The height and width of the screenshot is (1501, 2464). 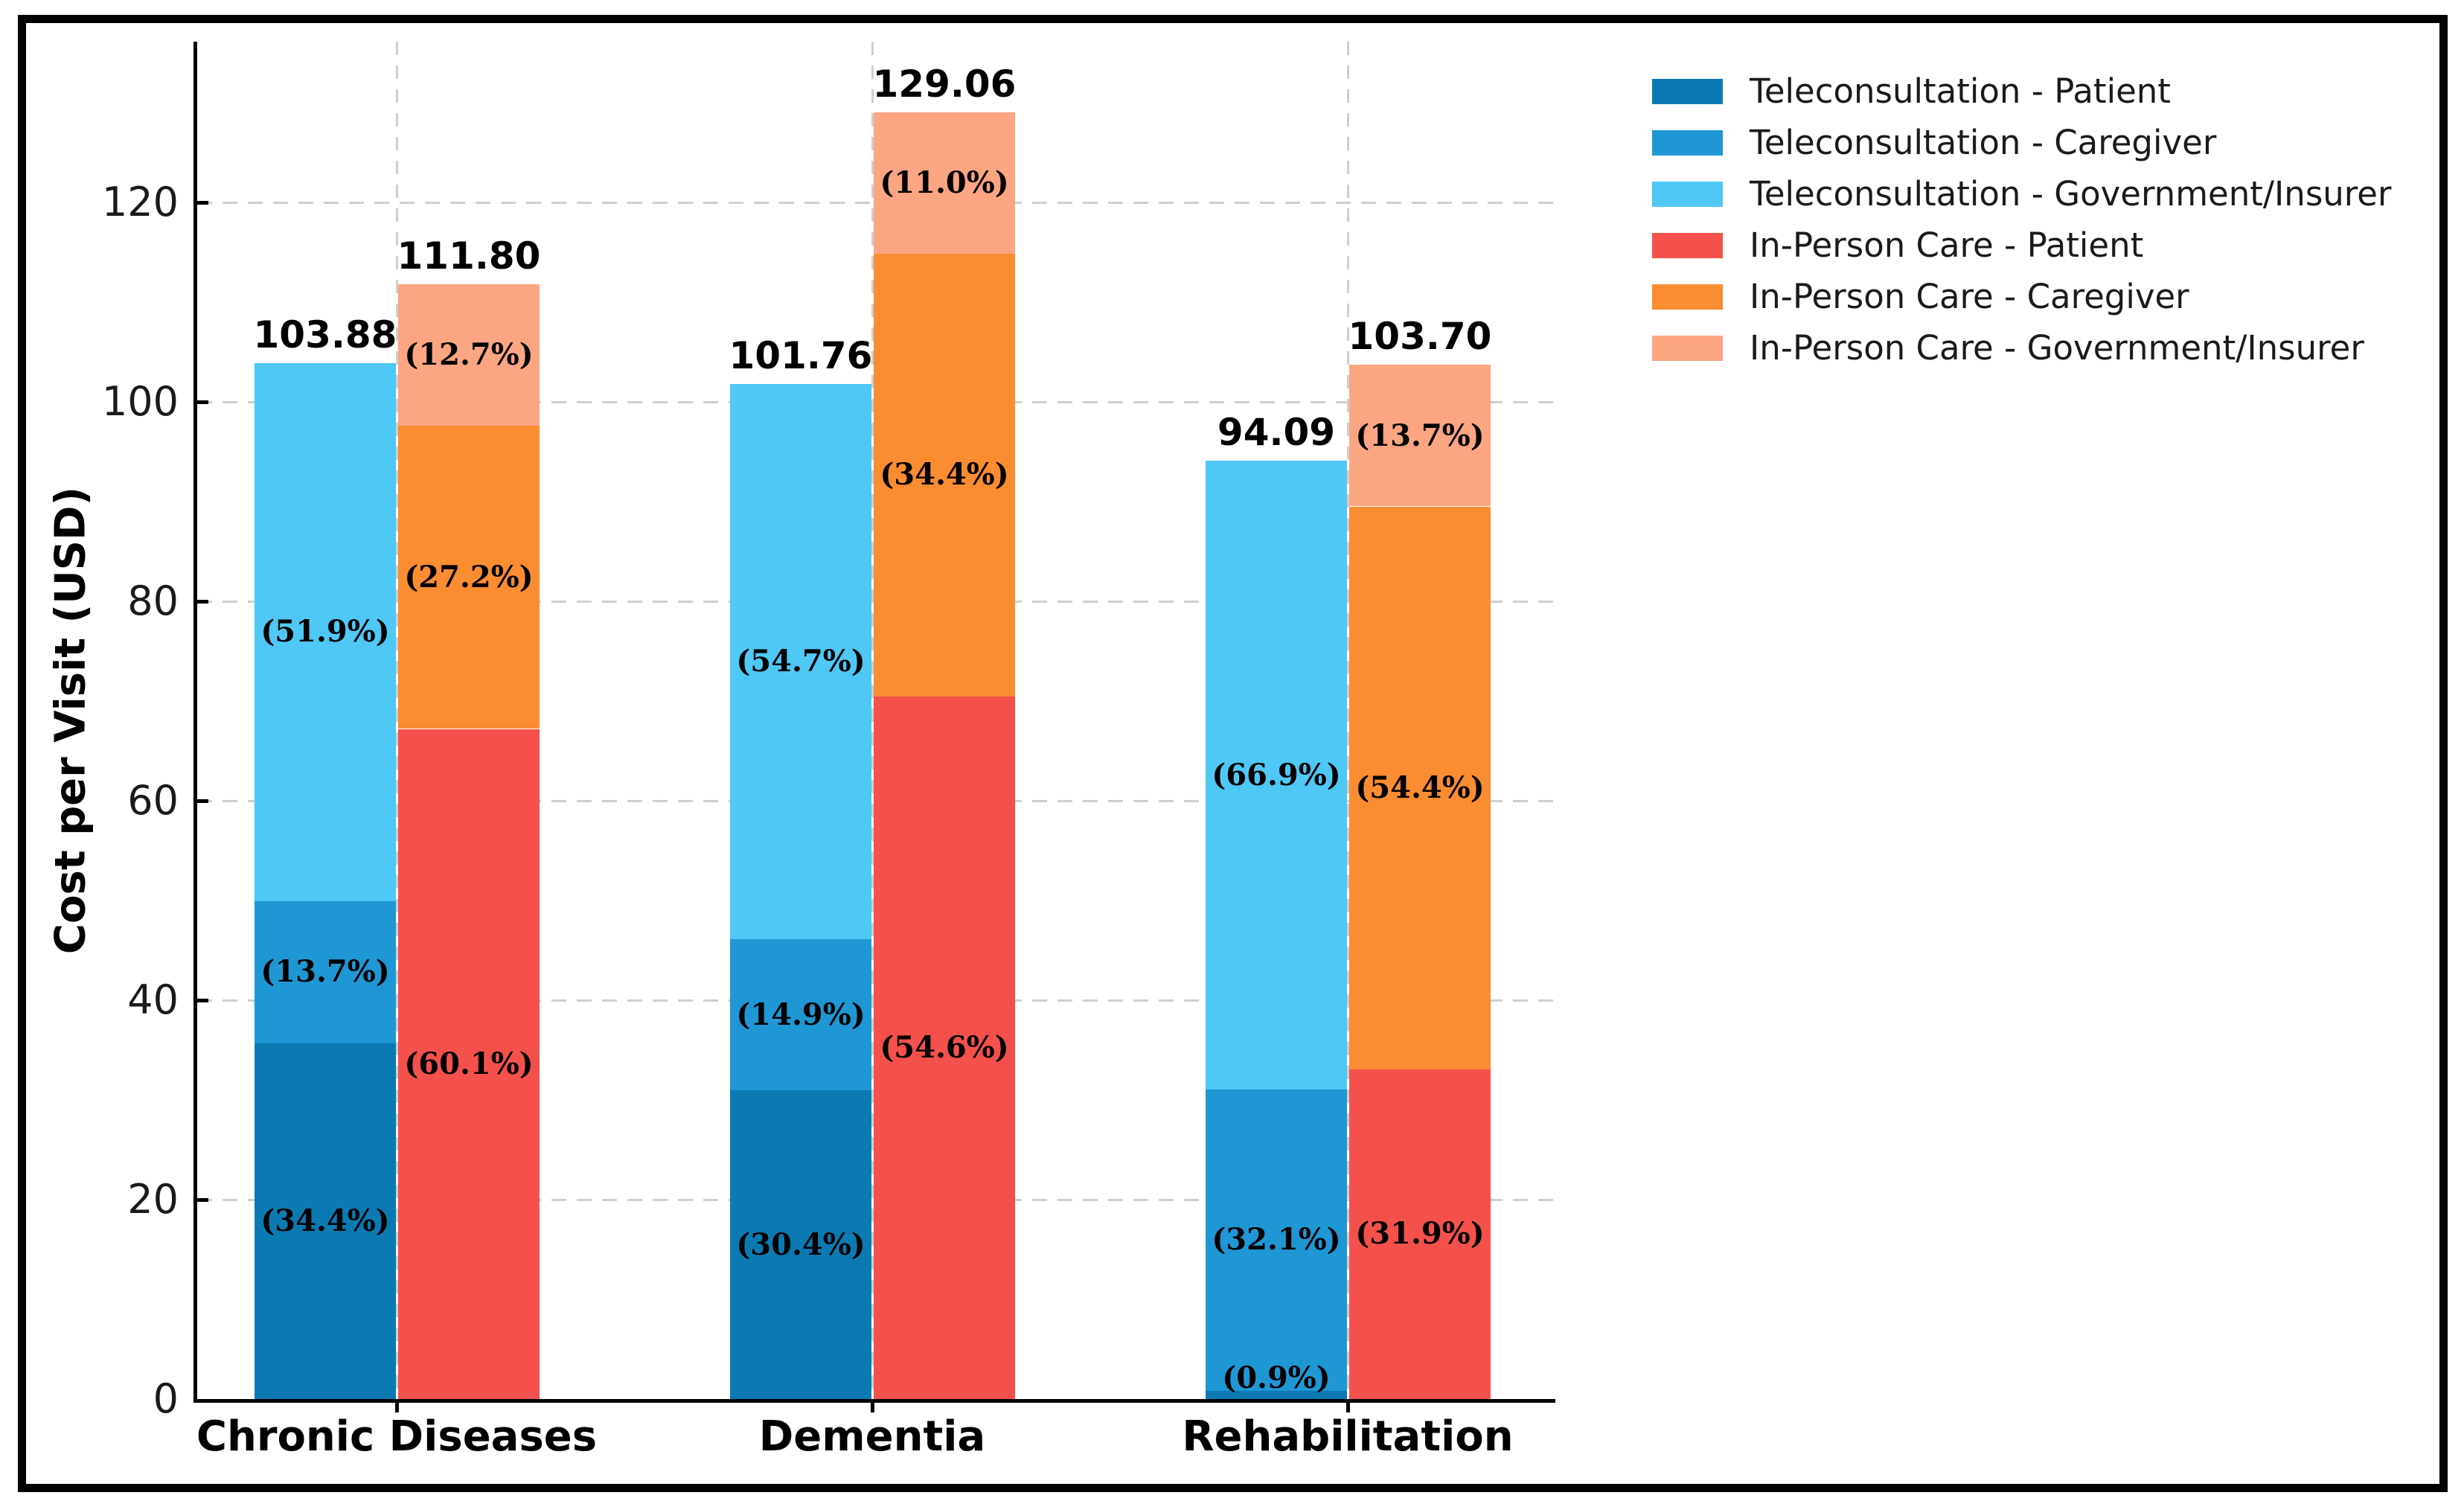 I want to click on legend-item: Teleconsultation - Caregiver, so click(x=2022, y=142).